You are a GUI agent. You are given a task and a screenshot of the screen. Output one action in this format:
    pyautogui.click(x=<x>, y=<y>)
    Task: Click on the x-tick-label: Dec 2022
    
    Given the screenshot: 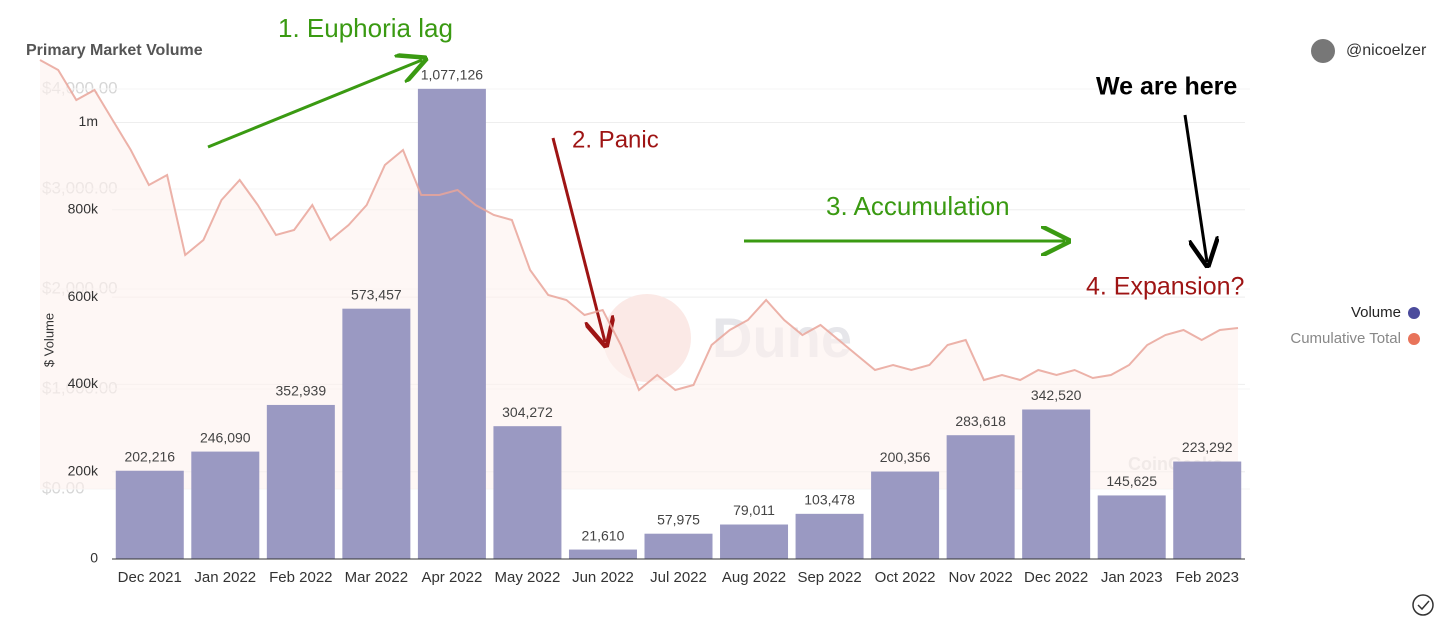 What is the action you would take?
    pyautogui.click(x=1056, y=577)
    